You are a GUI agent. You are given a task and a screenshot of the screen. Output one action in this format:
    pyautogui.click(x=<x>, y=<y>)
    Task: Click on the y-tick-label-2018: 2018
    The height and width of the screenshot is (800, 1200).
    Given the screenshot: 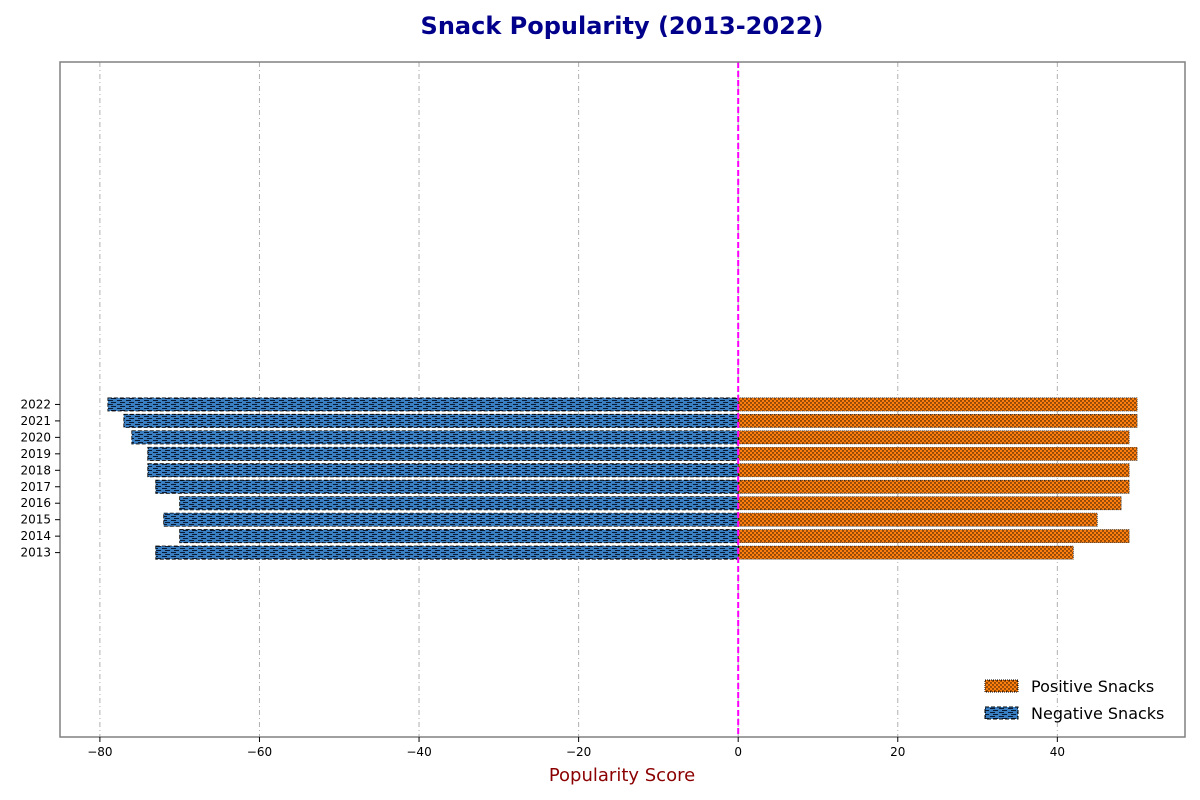 What is the action you would take?
    pyautogui.click(x=35, y=470)
    